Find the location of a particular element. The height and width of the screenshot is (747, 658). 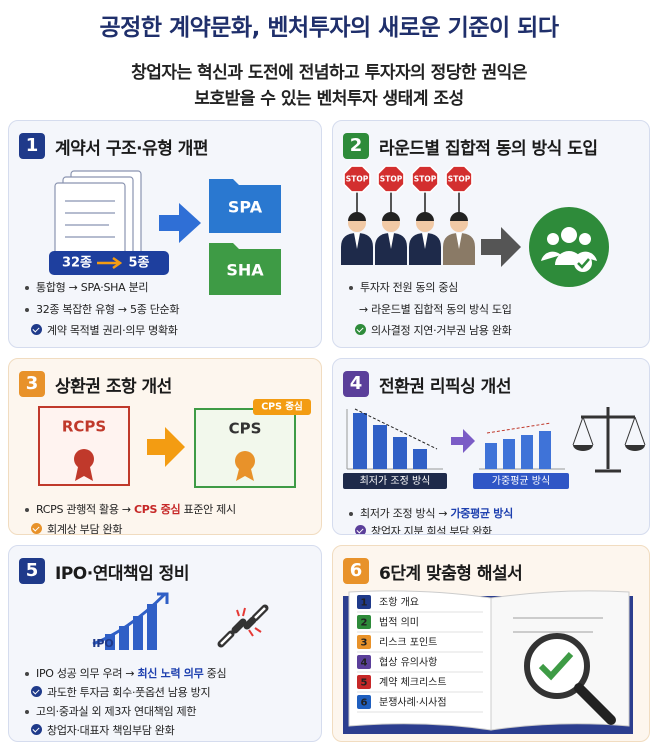

text: 통합형 → SPA·SHA 분리 is located at coordinates (92, 287).